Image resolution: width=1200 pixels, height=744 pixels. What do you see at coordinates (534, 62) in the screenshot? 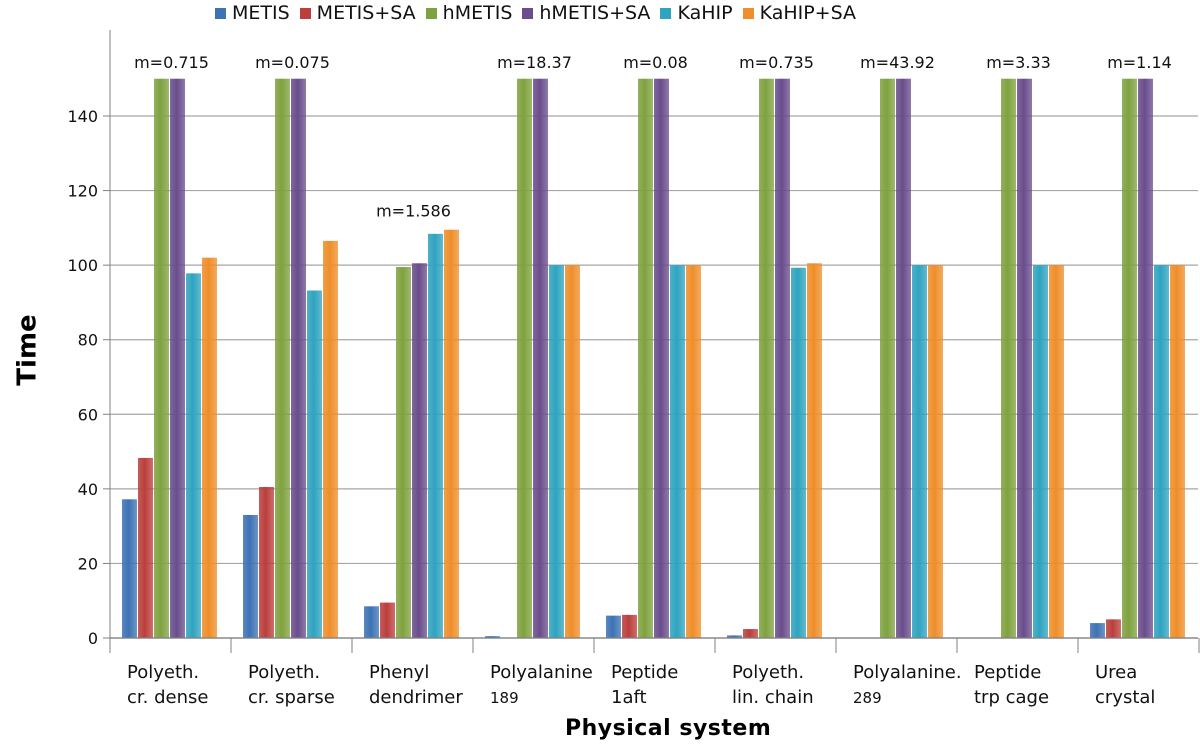
I see `annotation-label: m=18.37` at bounding box center [534, 62].